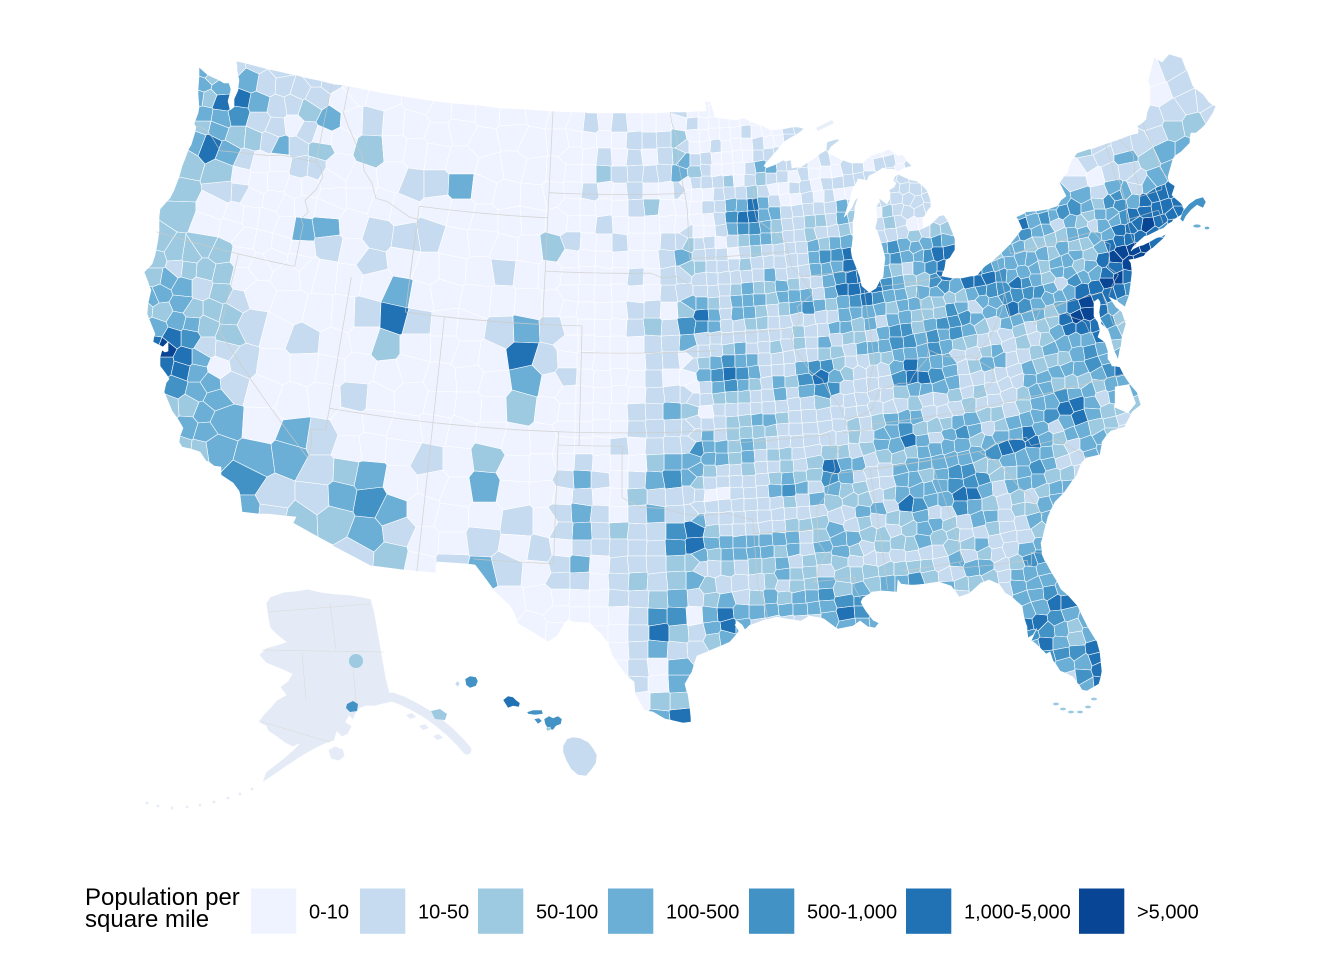 This screenshot has height=960, width=1344. Describe the element at coordinates (567, 913) in the screenshot. I see `svg-text: 50-100` at that location.